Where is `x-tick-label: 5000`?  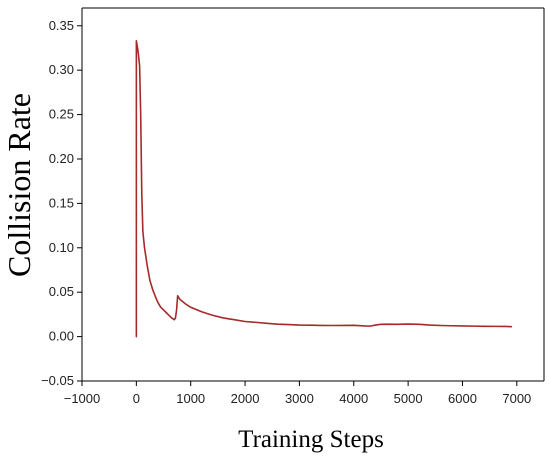
x-tick-label: 5000 is located at coordinates (408, 398).